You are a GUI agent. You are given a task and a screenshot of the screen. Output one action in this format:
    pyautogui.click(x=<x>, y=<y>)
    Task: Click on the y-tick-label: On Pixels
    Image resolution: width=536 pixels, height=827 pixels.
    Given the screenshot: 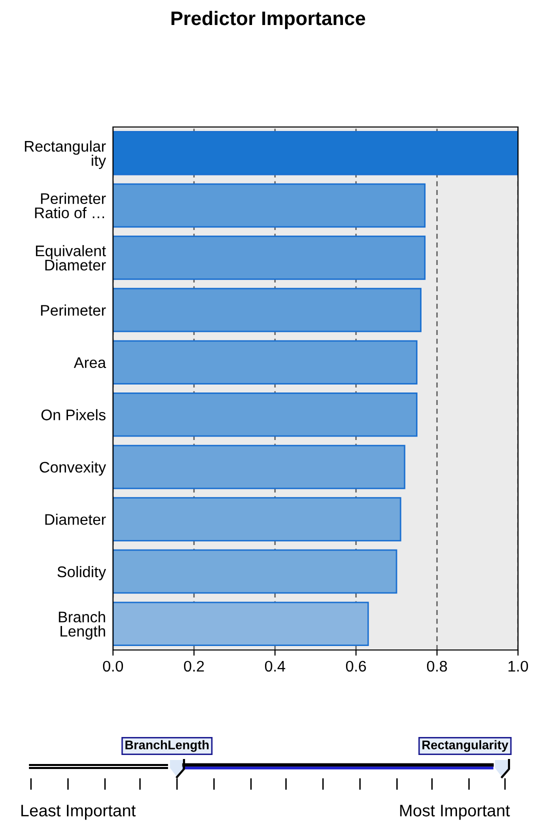 What is the action you would take?
    pyautogui.click(x=73, y=414)
    